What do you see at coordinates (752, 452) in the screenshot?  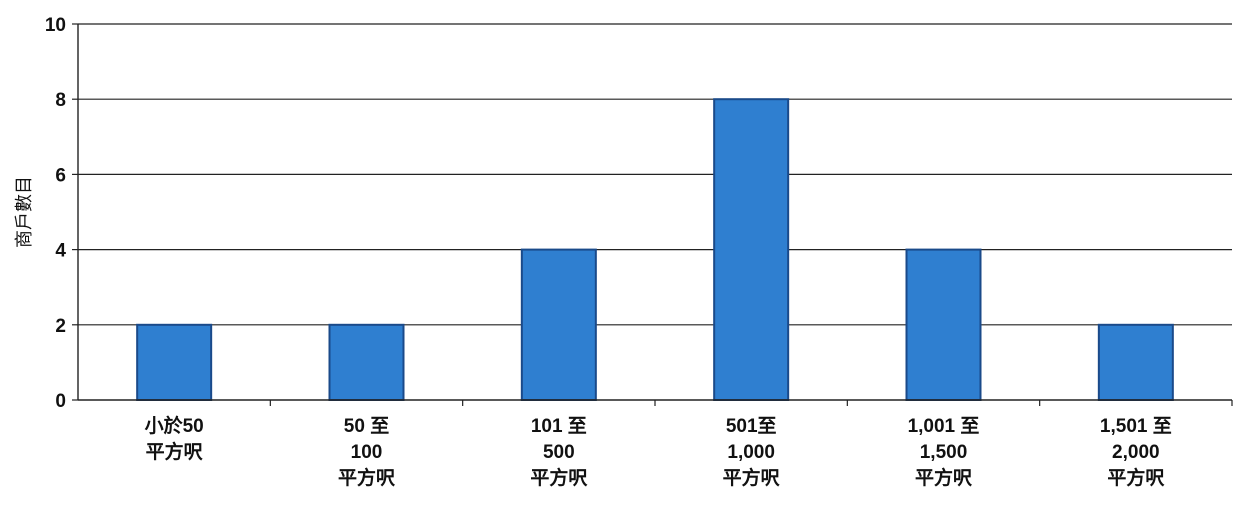 I see `x-tick-label: 501至 1,000 平方呎` at bounding box center [752, 452].